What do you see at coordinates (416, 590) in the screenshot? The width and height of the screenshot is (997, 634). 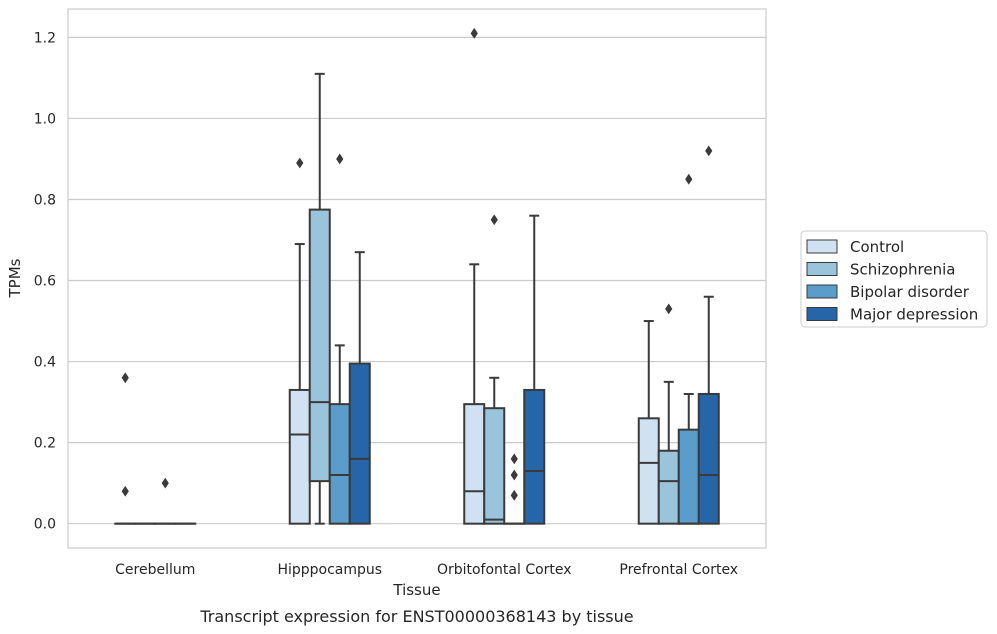 I see `x-axis-label: Tissue` at bounding box center [416, 590].